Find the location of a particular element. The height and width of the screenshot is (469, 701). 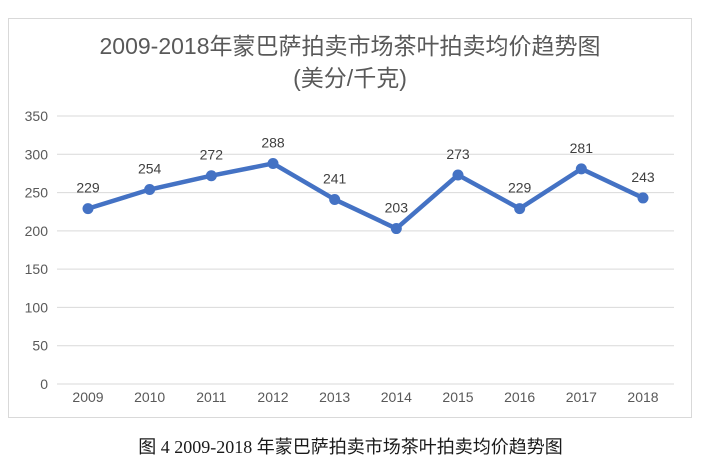

y-axis-tick-label: 50 is located at coordinates (40, 346).